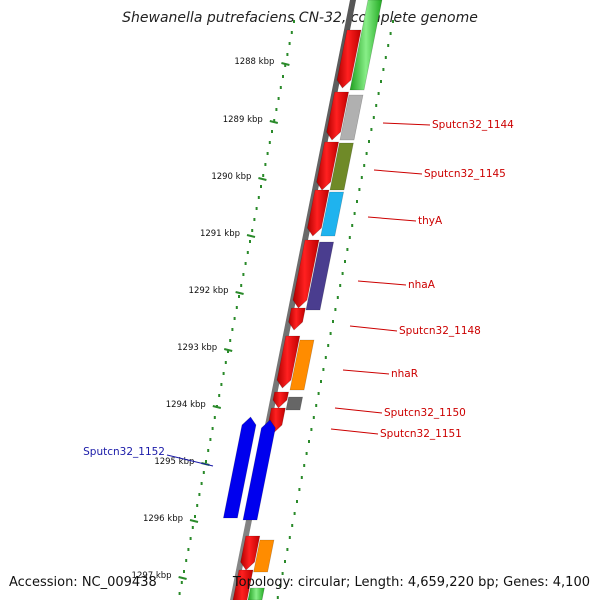  I want to click on ruler-tick-label: 1296 kbp, so click(163, 519).